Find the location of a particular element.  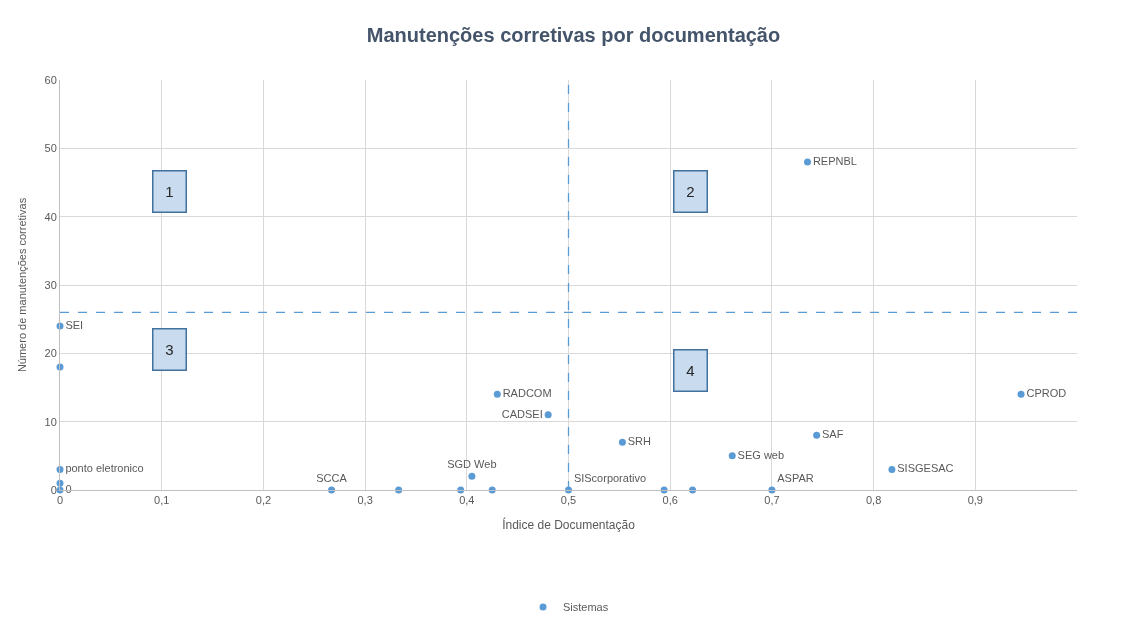

annotation: 3 is located at coordinates (169, 349).